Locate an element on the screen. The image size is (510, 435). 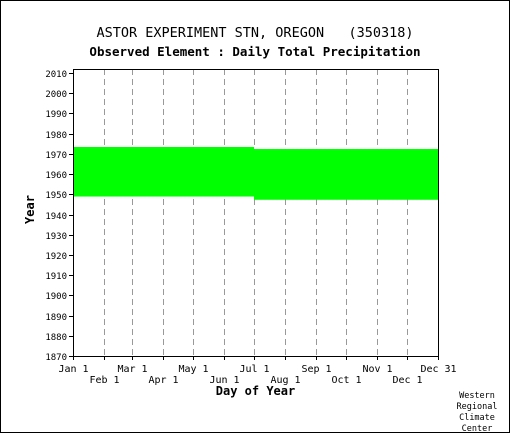
x-tick-label: Mar 1 is located at coordinates (132, 369).